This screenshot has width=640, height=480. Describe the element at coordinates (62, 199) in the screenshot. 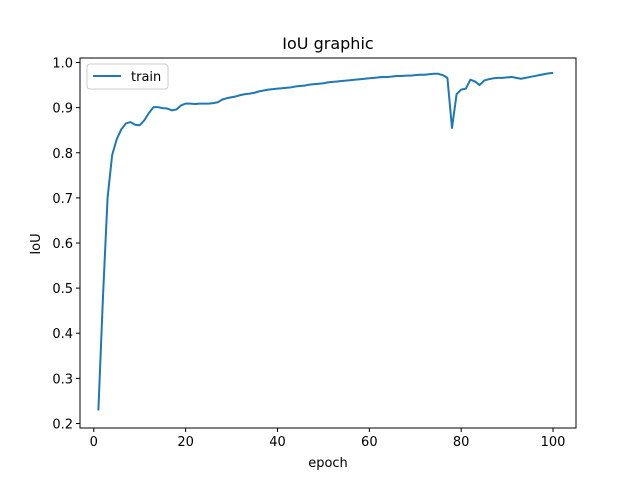

I see `y-tick-label: 0.7` at that location.